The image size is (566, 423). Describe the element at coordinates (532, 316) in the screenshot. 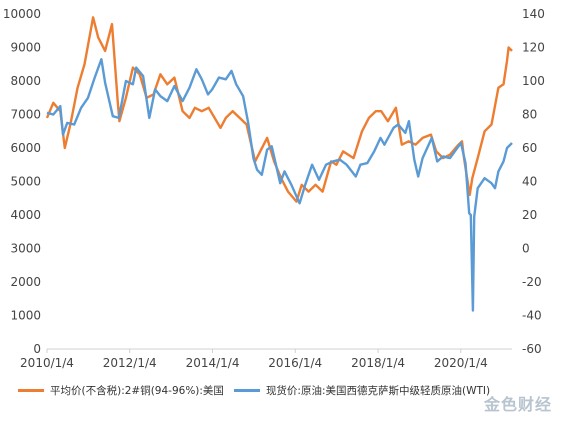

I see `right-tick-label: -40` at that location.